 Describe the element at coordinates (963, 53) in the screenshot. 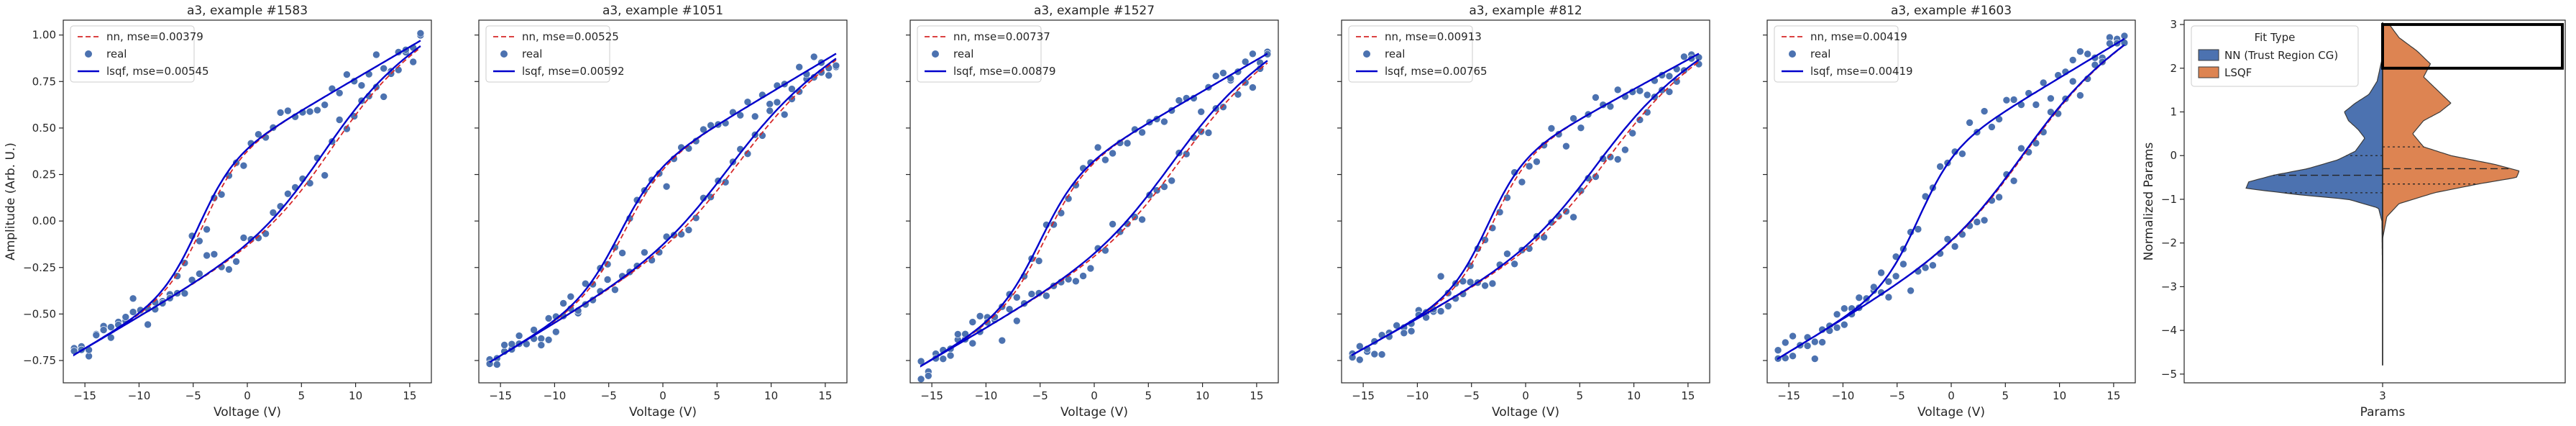

I see `legend-label-real: real` at that location.